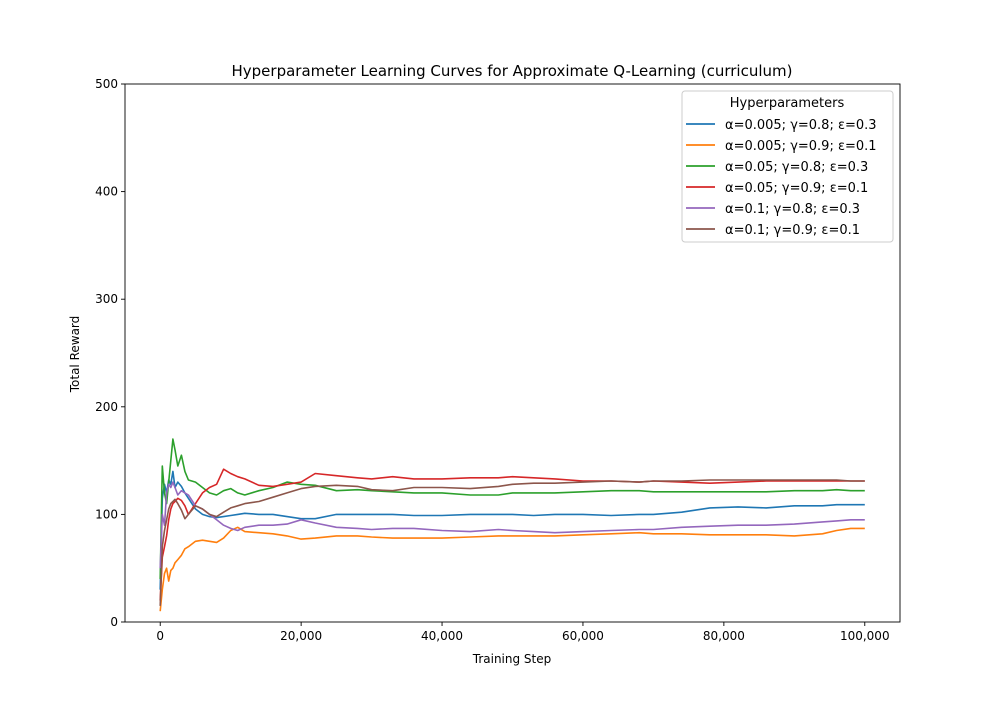  What do you see at coordinates (442, 636) in the screenshot?
I see `x-tick-label: 40,000` at bounding box center [442, 636].